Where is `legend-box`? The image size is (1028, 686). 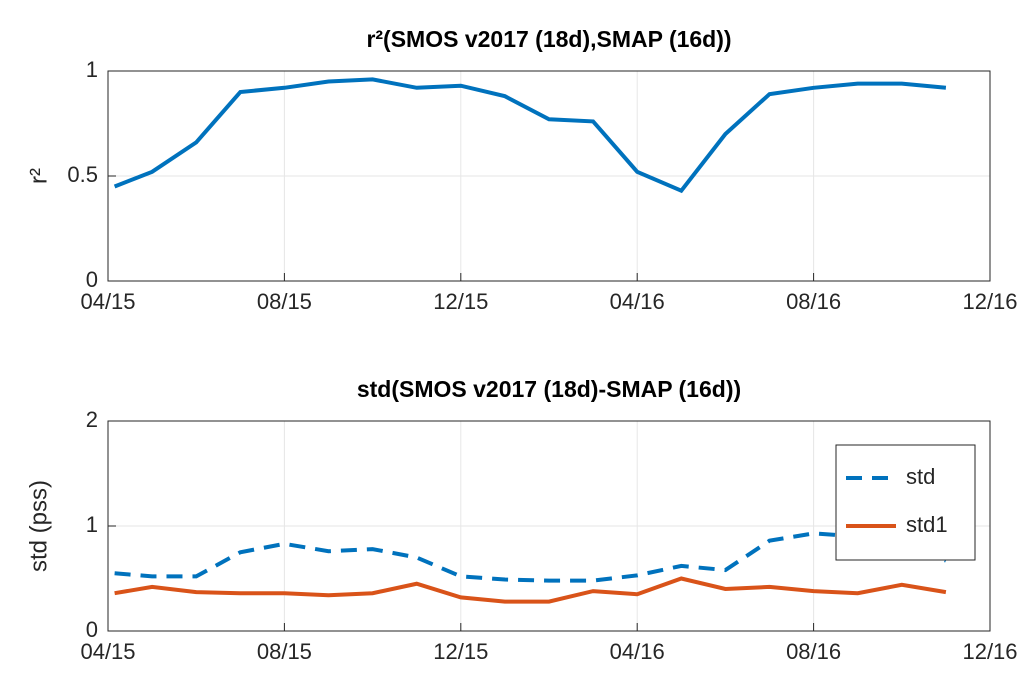
legend-box is located at coordinates (905, 502).